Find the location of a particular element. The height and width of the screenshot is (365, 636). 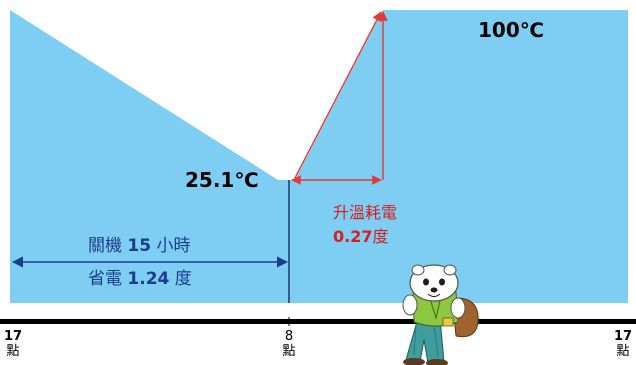

heat-up-unit: 度 is located at coordinates (380, 236).